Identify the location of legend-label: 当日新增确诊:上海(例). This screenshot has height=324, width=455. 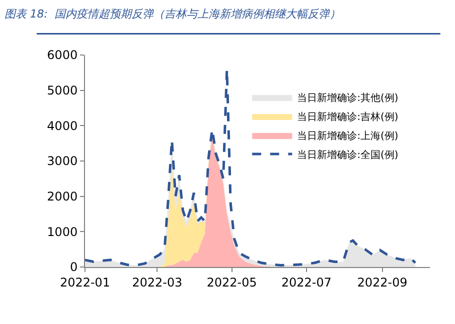
(347, 136).